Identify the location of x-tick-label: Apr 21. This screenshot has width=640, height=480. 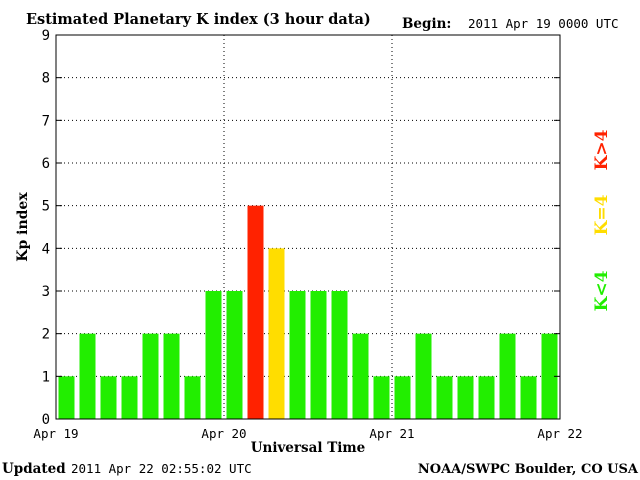
(391, 433).